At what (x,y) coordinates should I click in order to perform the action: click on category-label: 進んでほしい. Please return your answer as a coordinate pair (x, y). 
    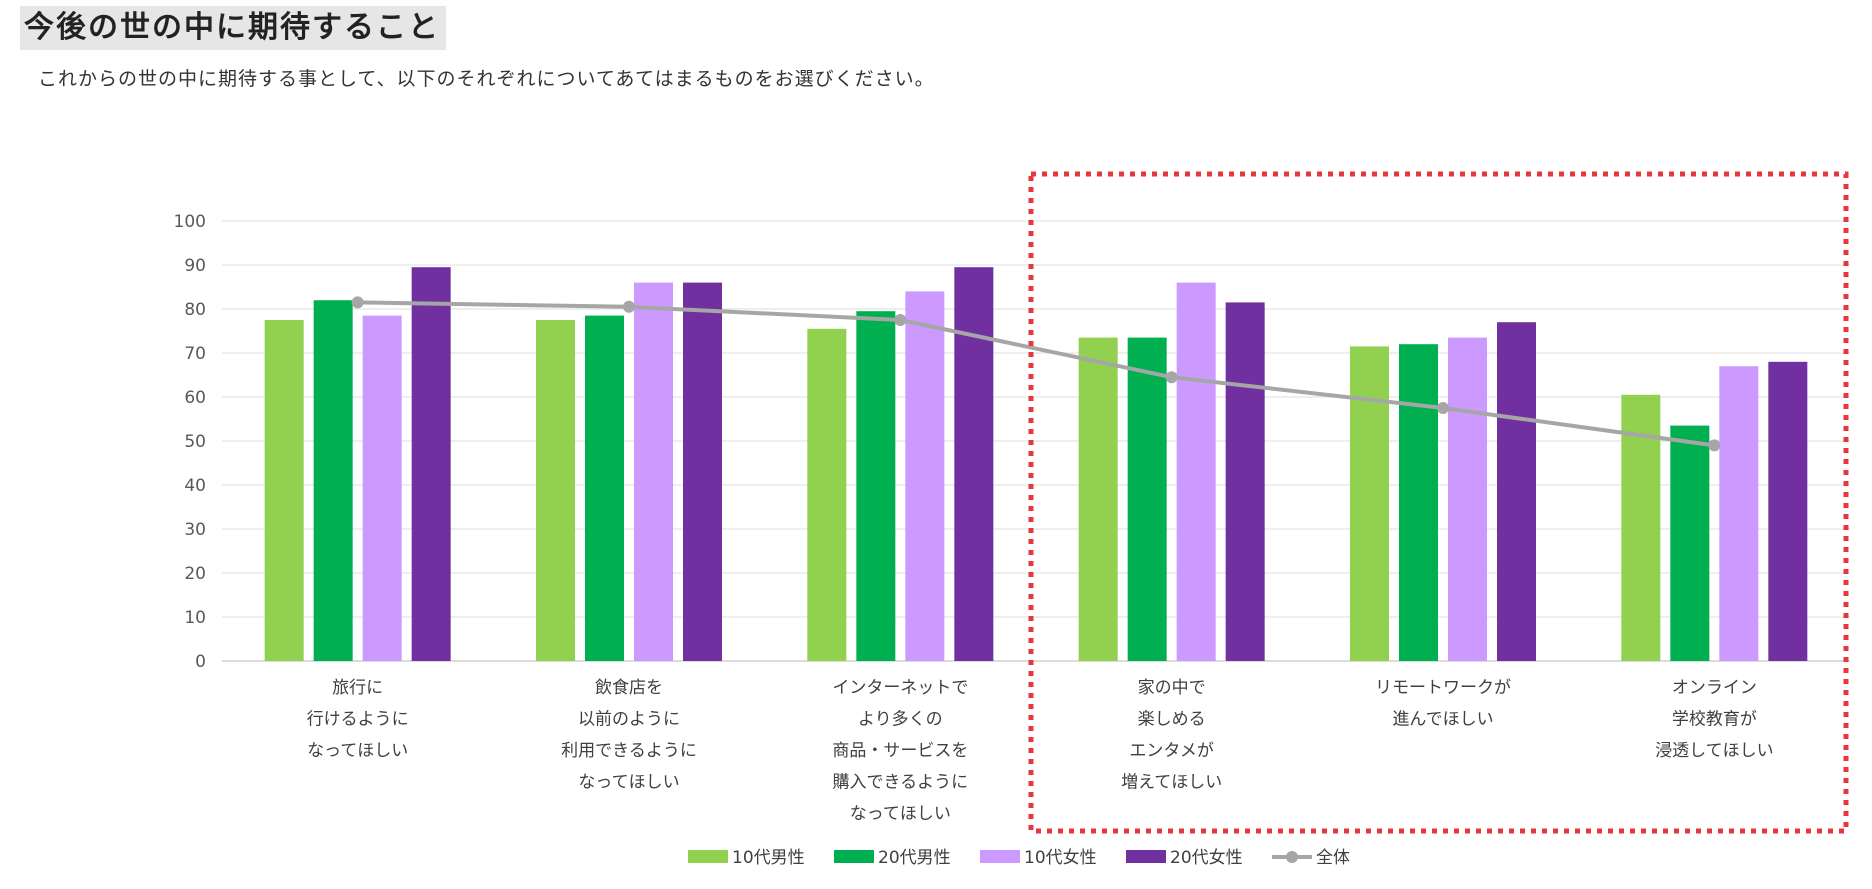
    Looking at the image, I should click on (1442, 720).